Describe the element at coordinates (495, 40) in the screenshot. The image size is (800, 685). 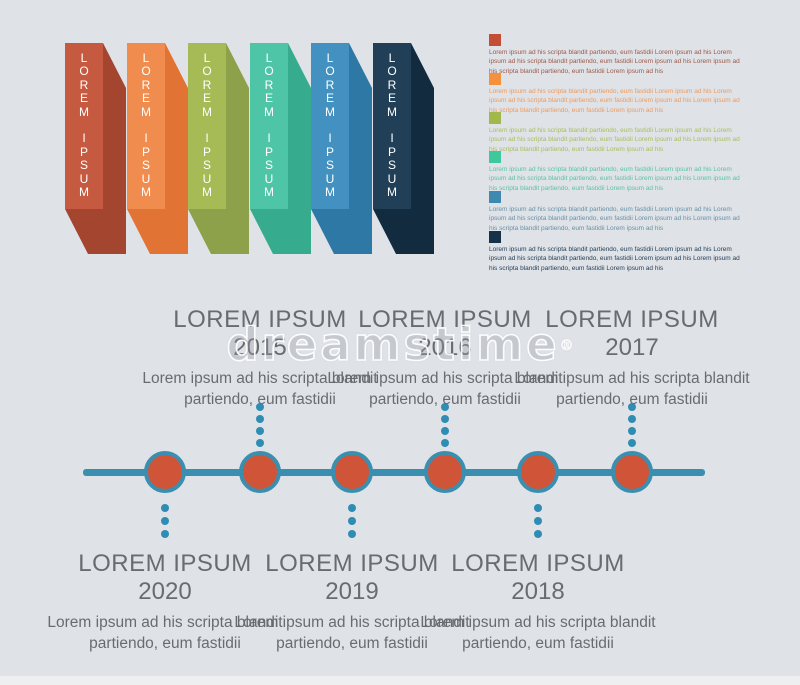
I see `legend-swatch-red` at that location.